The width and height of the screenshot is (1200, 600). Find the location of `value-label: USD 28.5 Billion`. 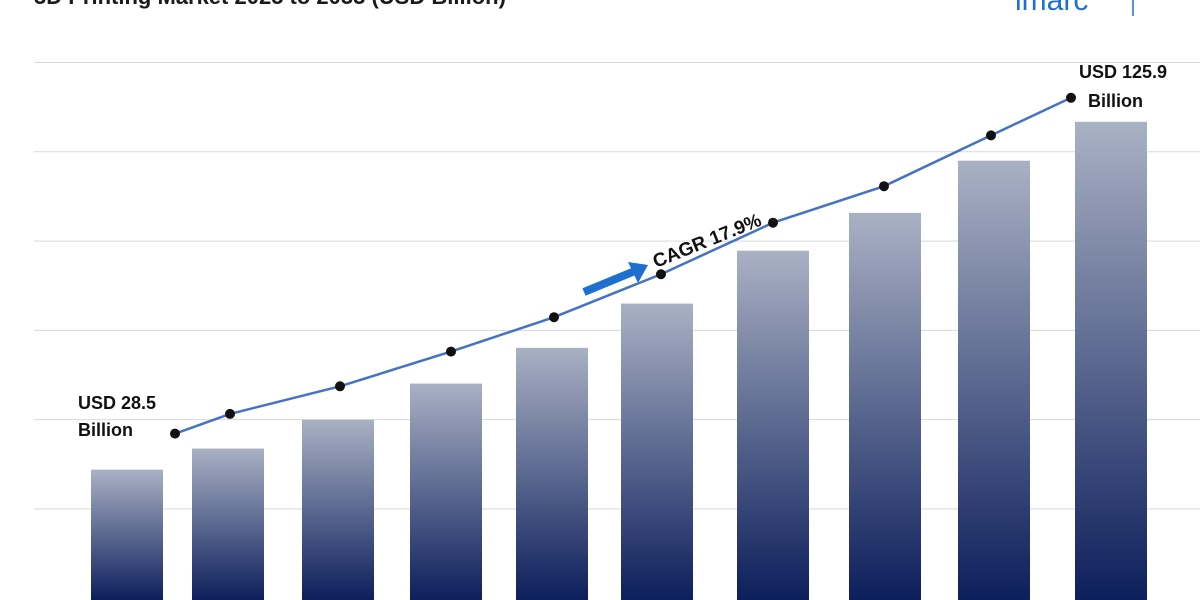

value-label: USD 28.5 Billion is located at coordinates (117, 416).